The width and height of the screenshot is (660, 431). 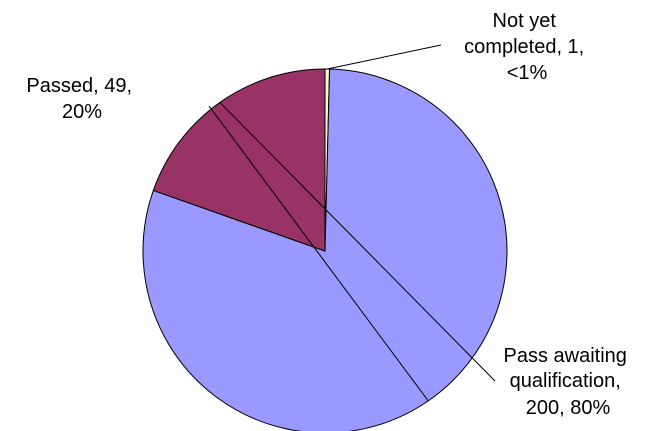 What do you see at coordinates (527, 47) in the screenshot?
I see `label-not-yet-completed: Not yet completed, 1, <1%` at bounding box center [527, 47].